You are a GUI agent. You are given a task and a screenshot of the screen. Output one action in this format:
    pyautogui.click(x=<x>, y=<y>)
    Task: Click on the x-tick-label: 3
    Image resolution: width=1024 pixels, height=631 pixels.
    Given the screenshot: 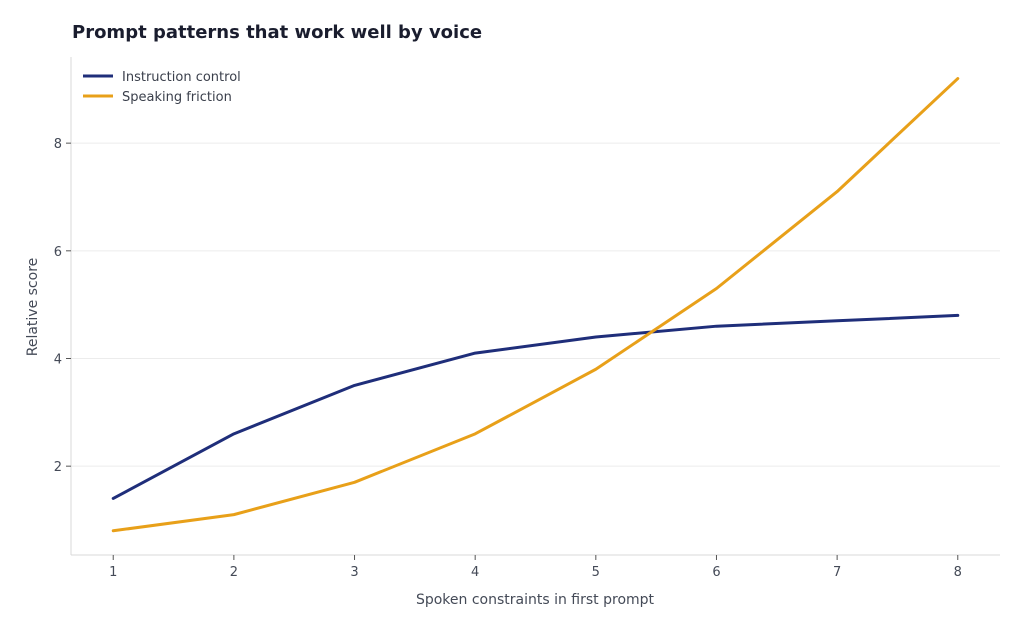 What is the action you would take?
    pyautogui.click(x=354, y=572)
    